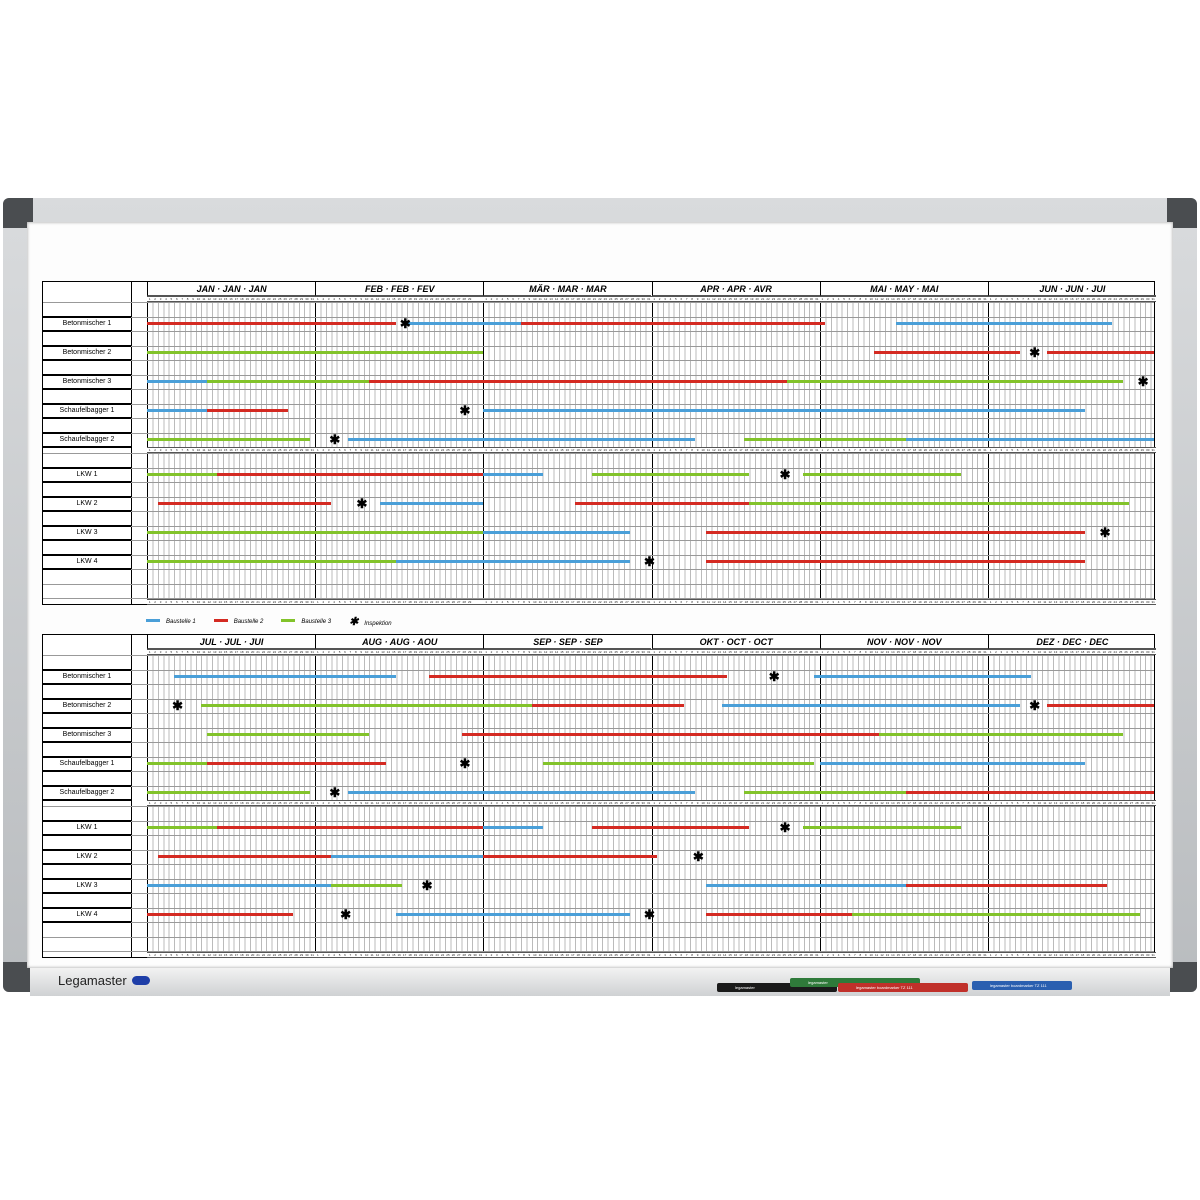 This screenshot has height=1200, width=1200. Describe the element at coordinates (427, 885) in the screenshot. I see `inspection-asterisk-icon: ✱` at that location.